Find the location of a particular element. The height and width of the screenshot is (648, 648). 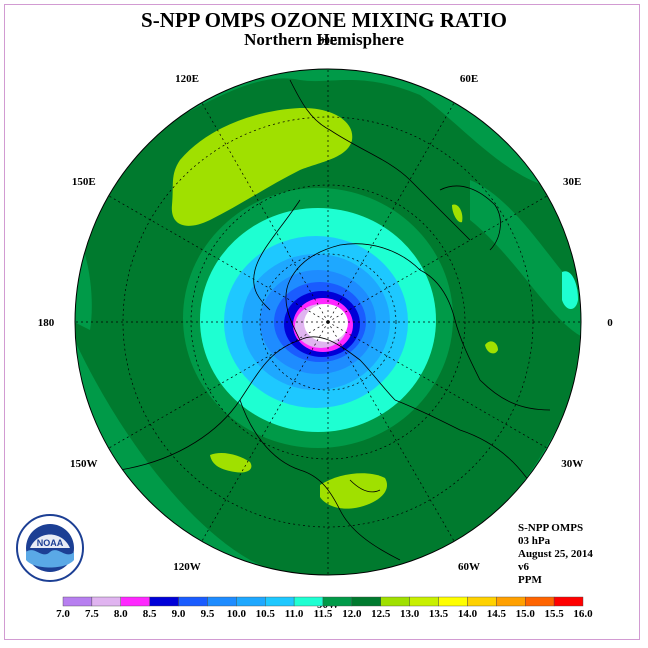

page-subtitle: Northern Hemisphere is located at coordinates (324, 39).